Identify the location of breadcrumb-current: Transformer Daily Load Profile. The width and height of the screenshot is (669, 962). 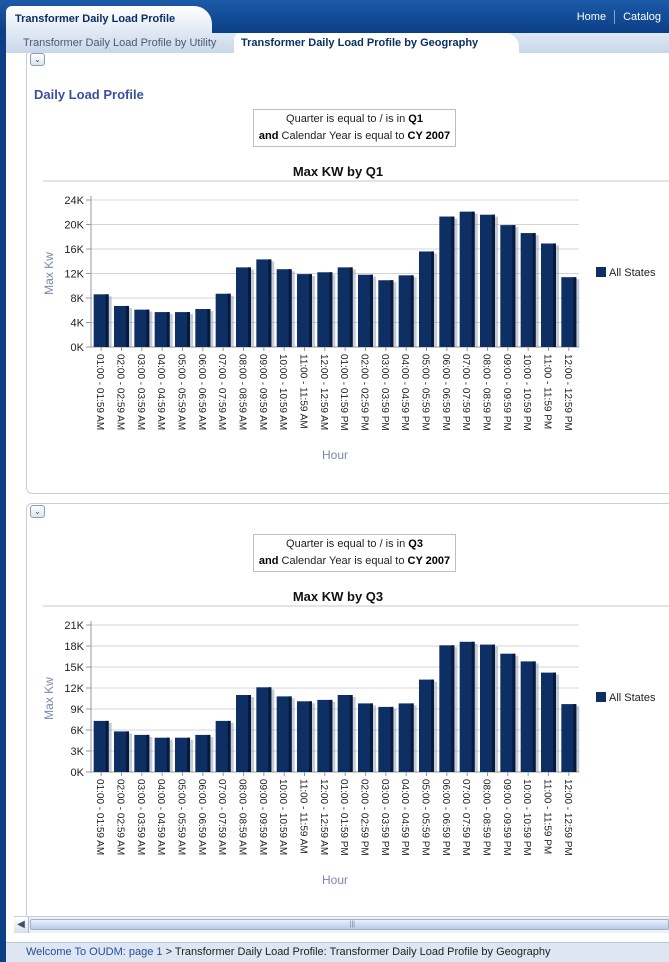
(362, 952).